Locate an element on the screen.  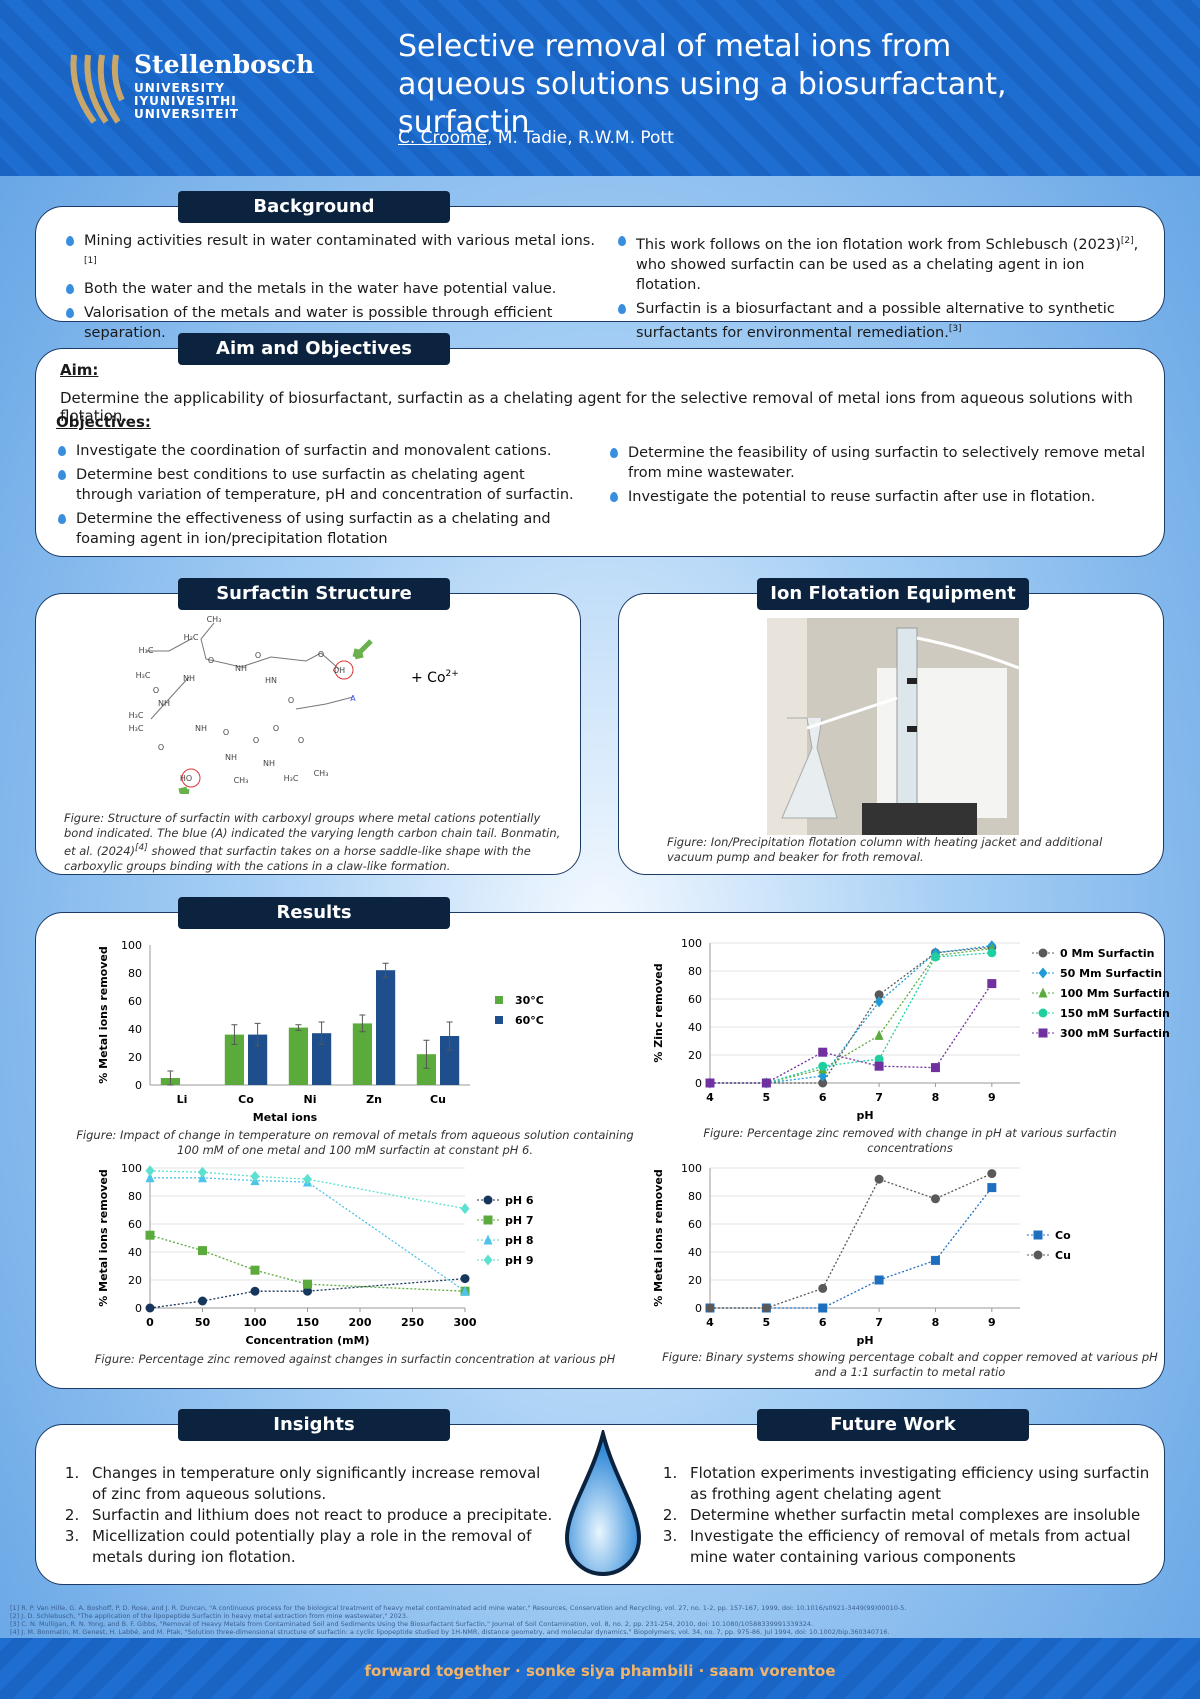
atom-label: OH is located at coordinates (339, 670).